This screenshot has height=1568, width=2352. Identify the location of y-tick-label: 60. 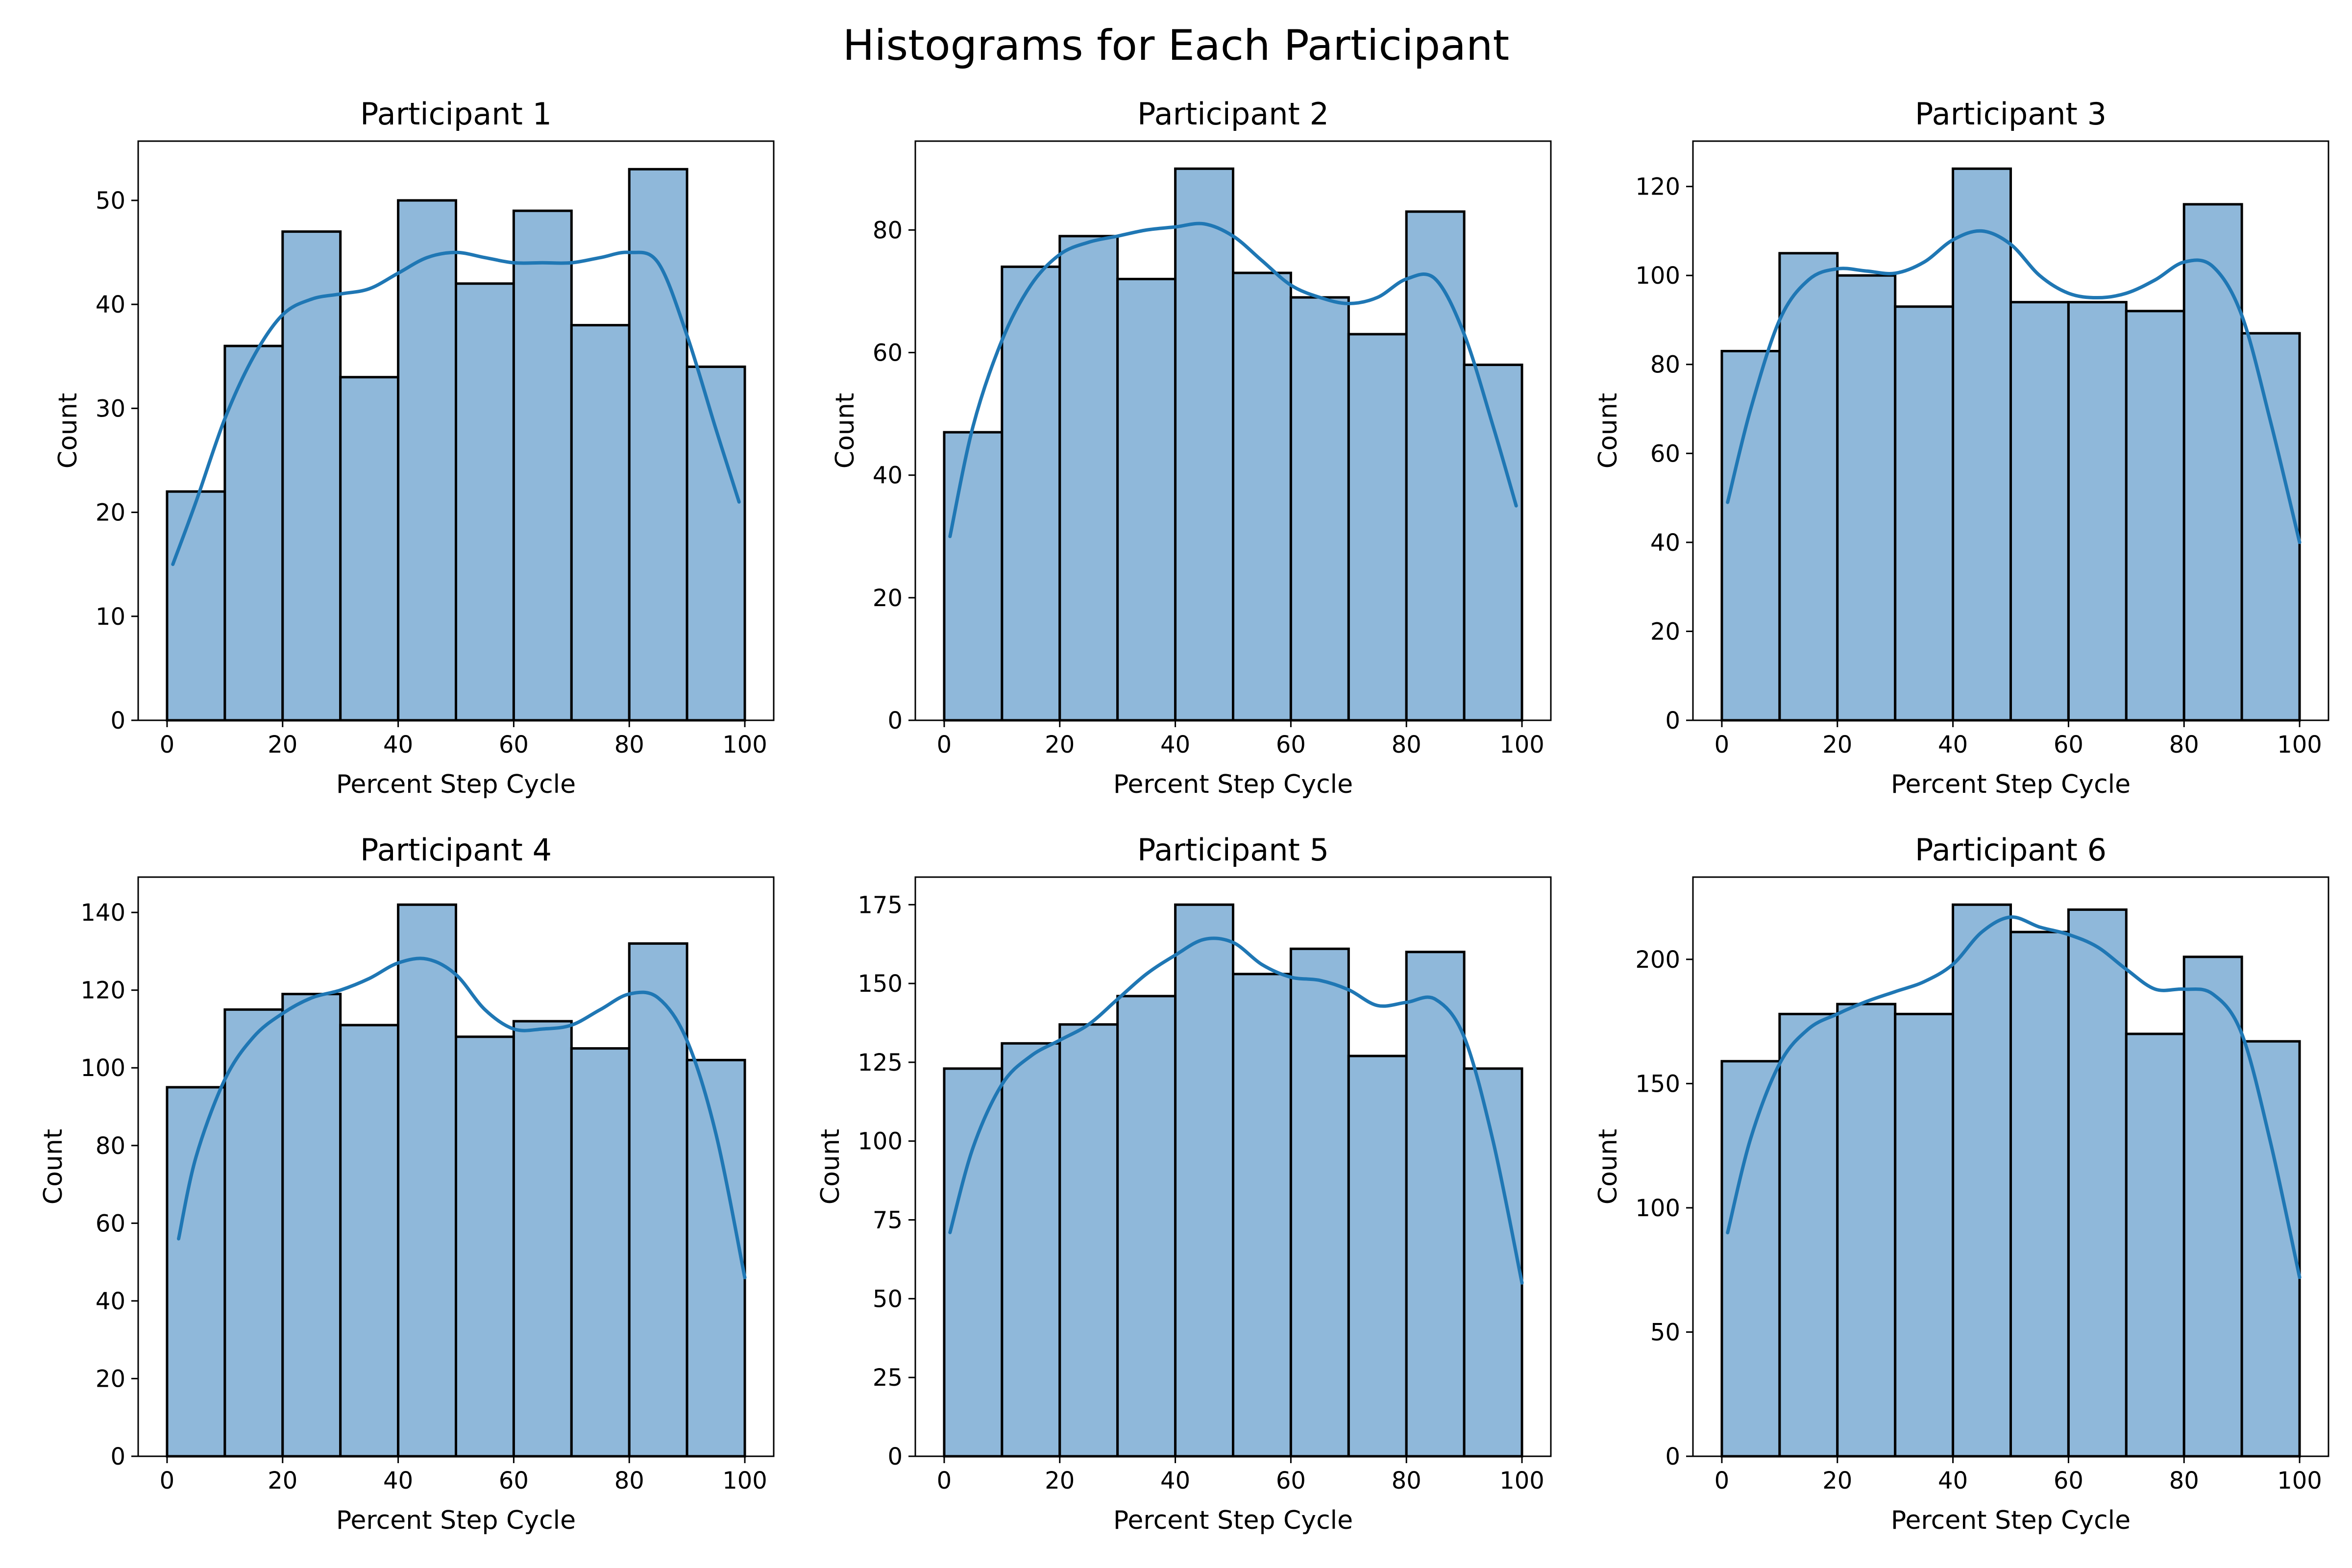
(1665, 453).